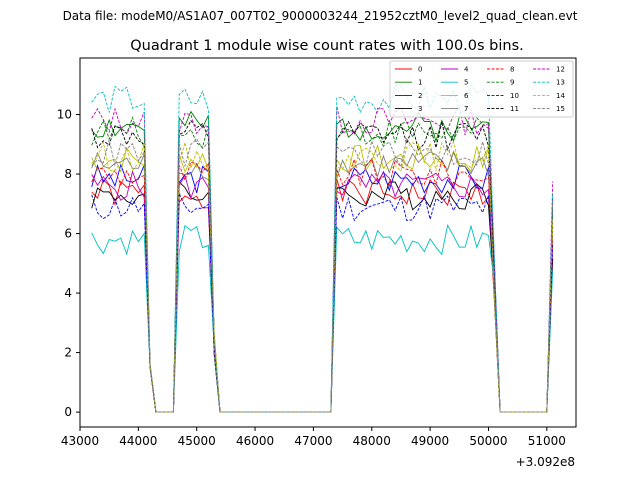 This screenshot has width=640, height=480. What do you see at coordinates (64, 115) in the screenshot?
I see `y-tick-label: 10` at bounding box center [64, 115].